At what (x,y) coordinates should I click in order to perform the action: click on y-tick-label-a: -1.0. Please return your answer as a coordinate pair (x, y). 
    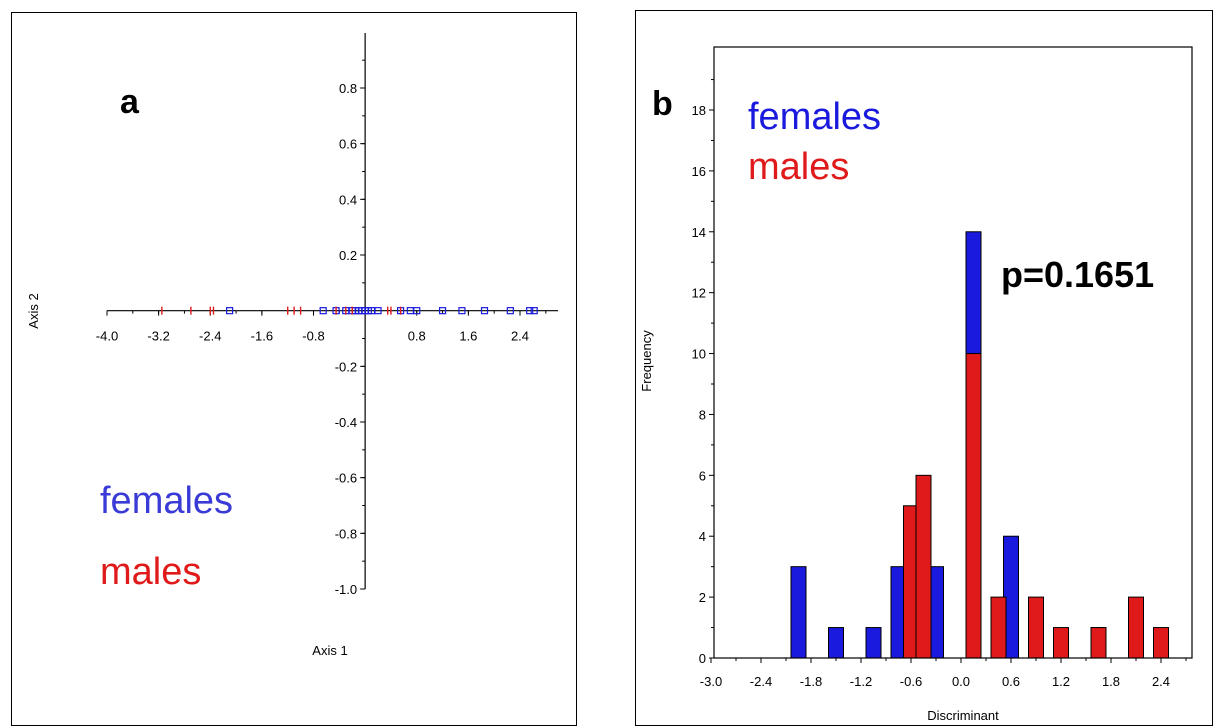
    Looking at the image, I should click on (346, 589).